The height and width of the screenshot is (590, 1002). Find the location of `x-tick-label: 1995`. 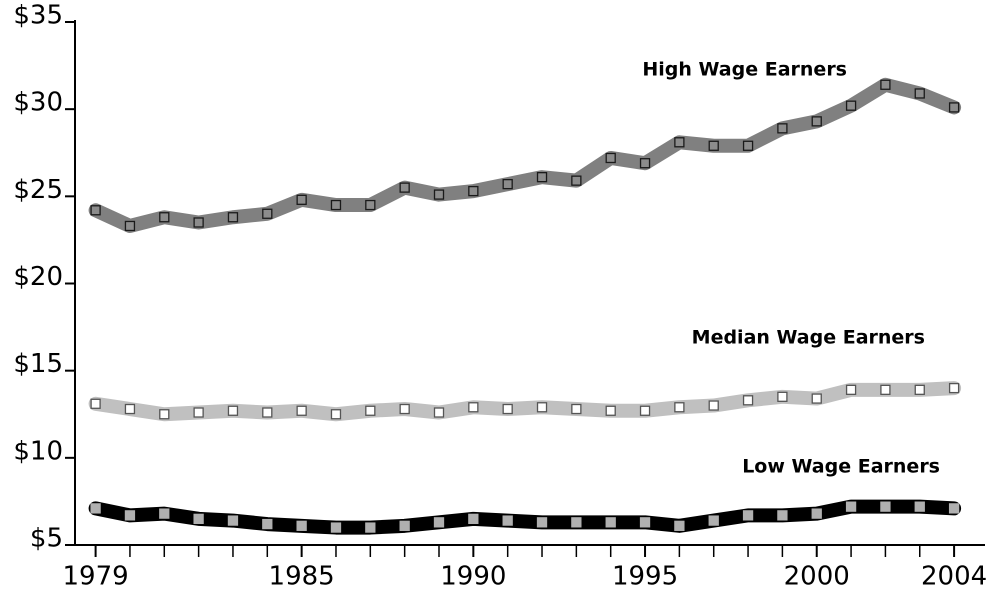

x-tick-label: 1995 is located at coordinates (645, 576).